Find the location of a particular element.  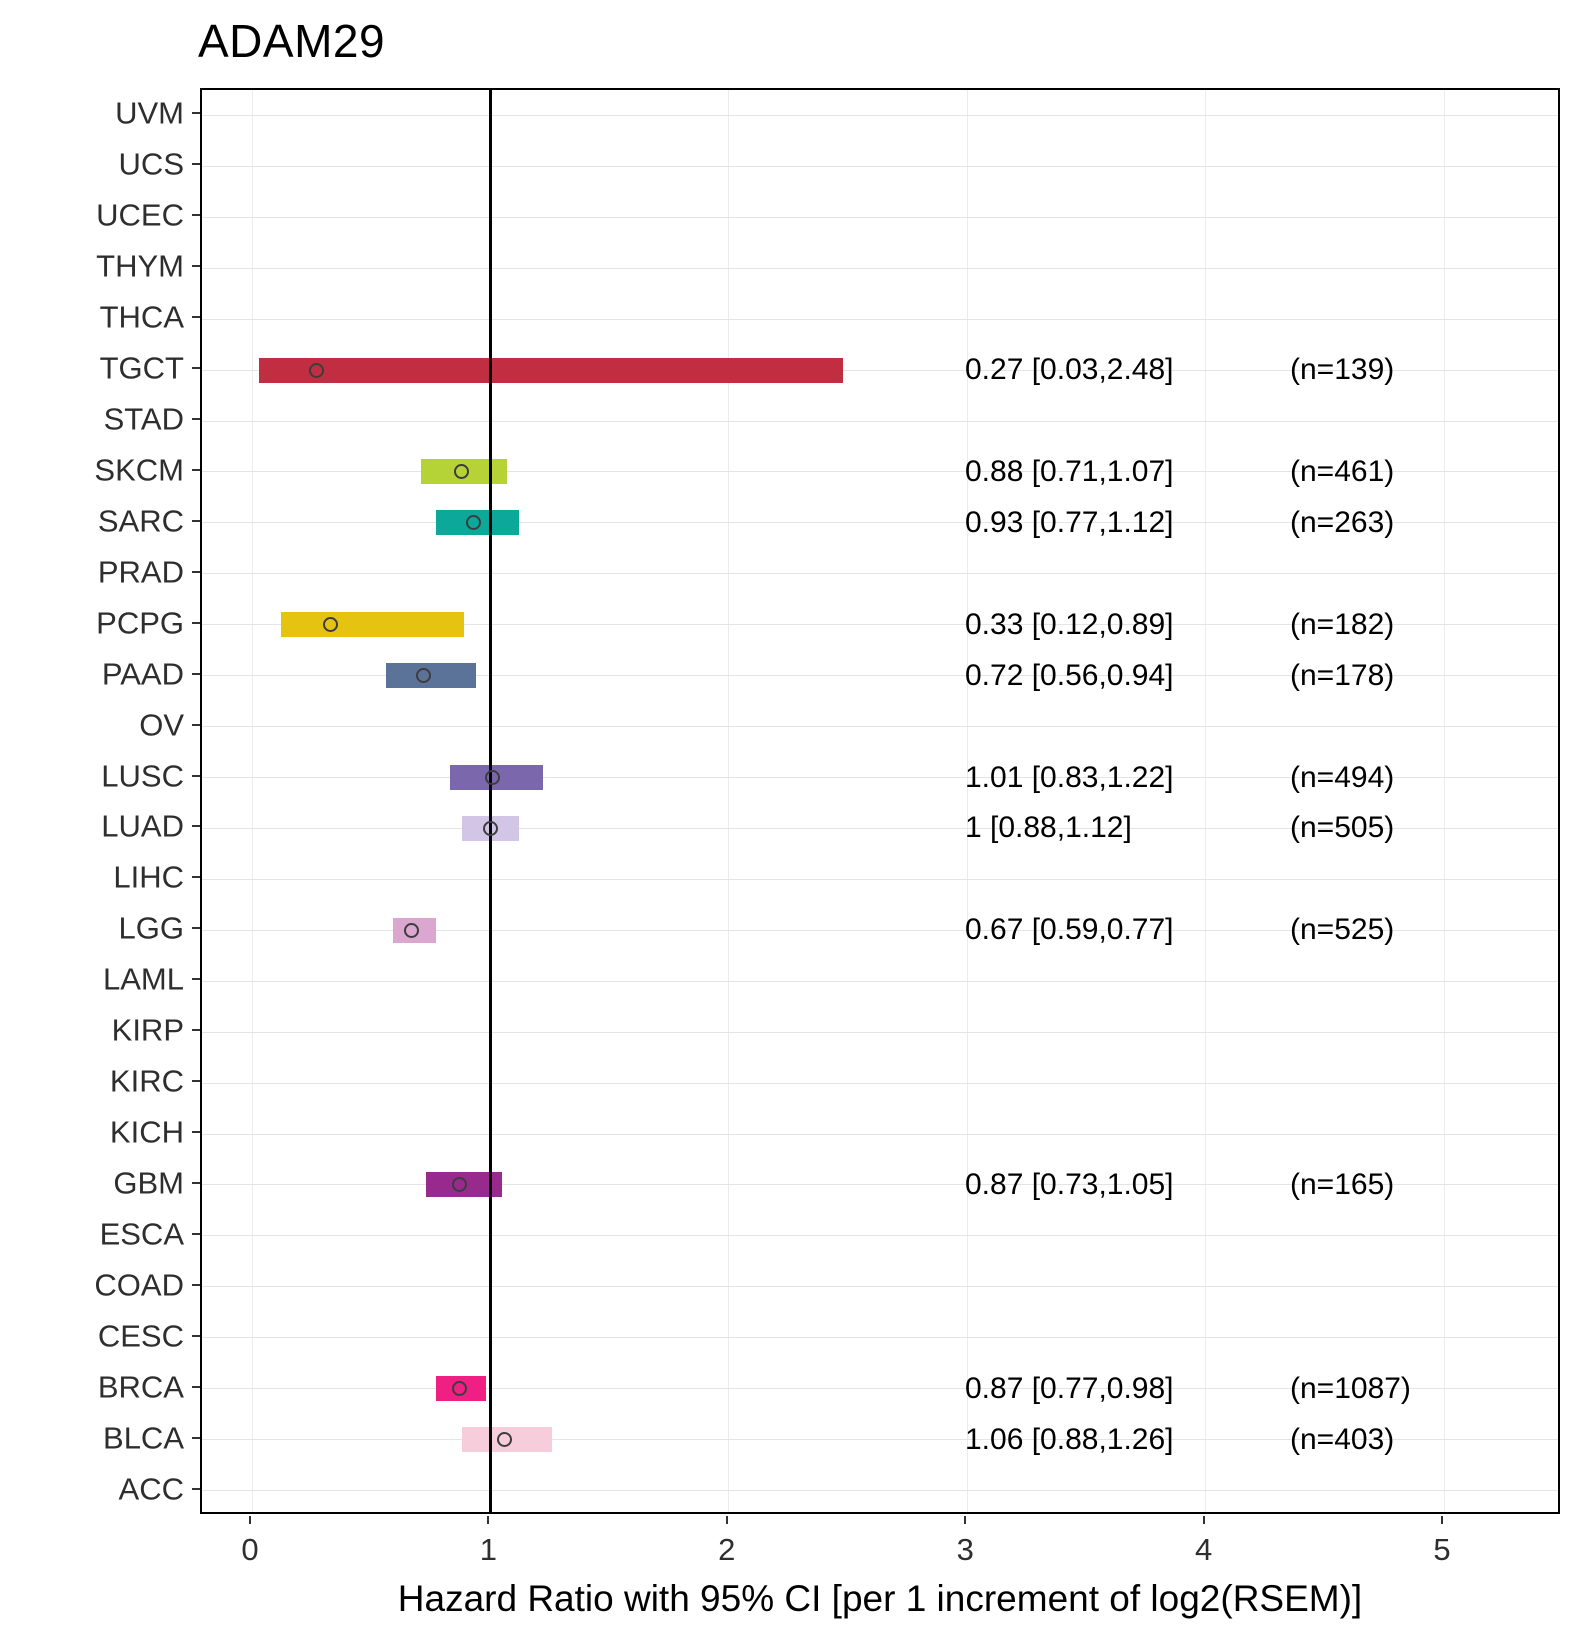

y-axis-label: KIRP is located at coordinates (147, 1030).